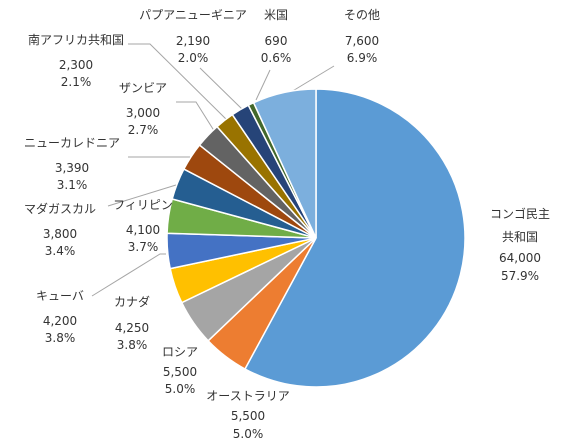 The height and width of the screenshot is (447, 579). What do you see at coordinates (143, 205) in the screenshot?
I see `slice-label: フィリピン` at bounding box center [143, 205].